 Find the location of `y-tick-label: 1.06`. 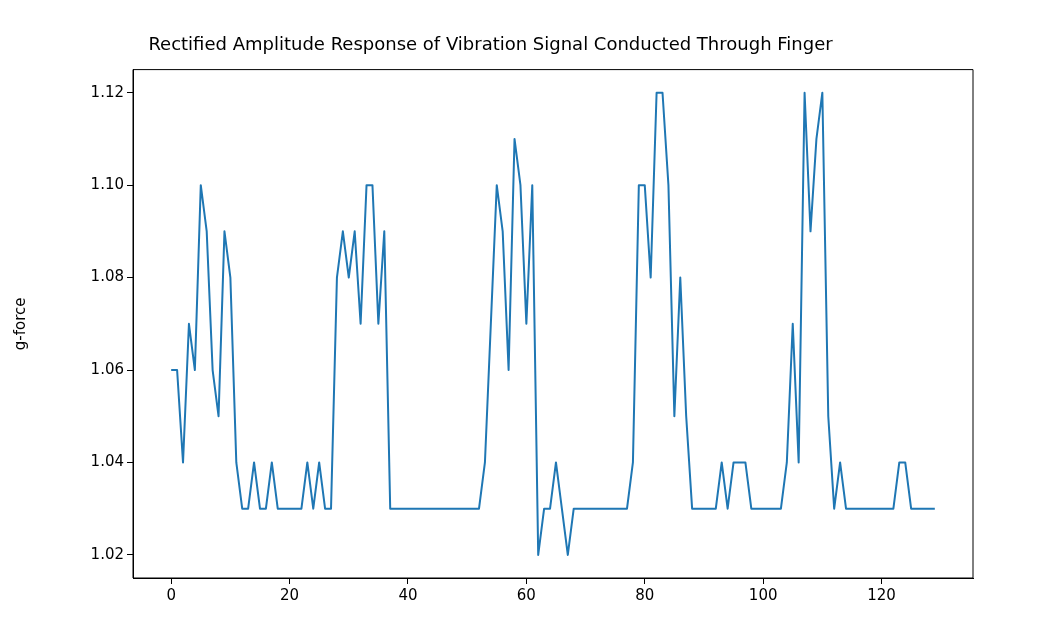

y-tick-label: 1.06 is located at coordinates (107, 368).